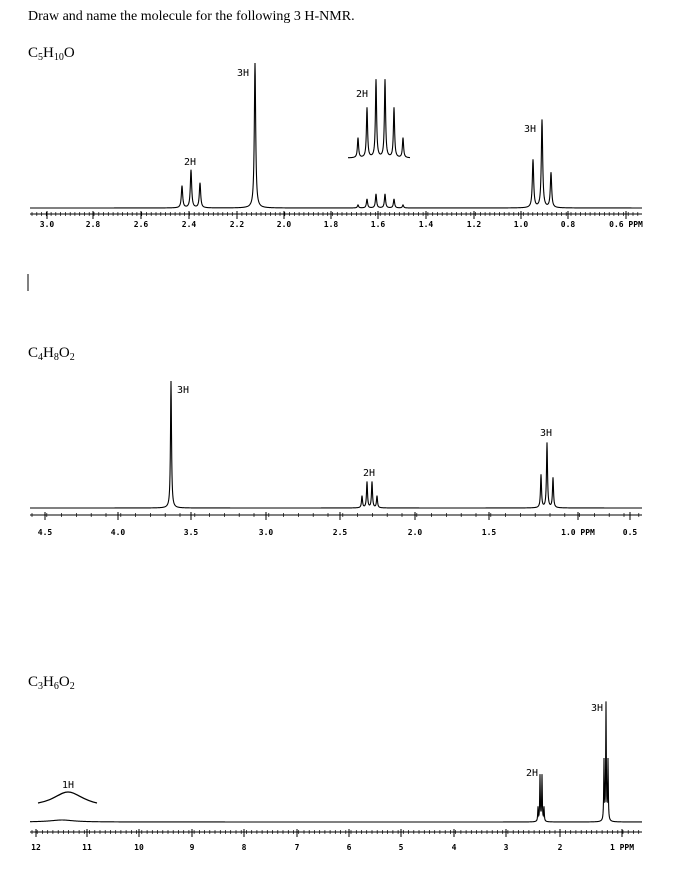 The image size is (699, 882). I want to click on formula-subscript: 10, so click(59, 57).